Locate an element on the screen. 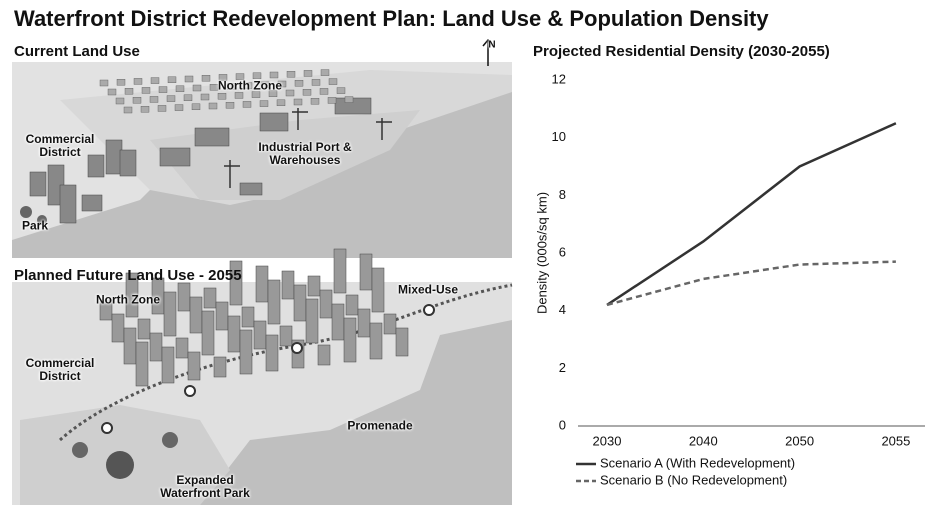 The width and height of the screenshot is (940, 513). y-tick-label: 4 is located at coordinates (562, 309).